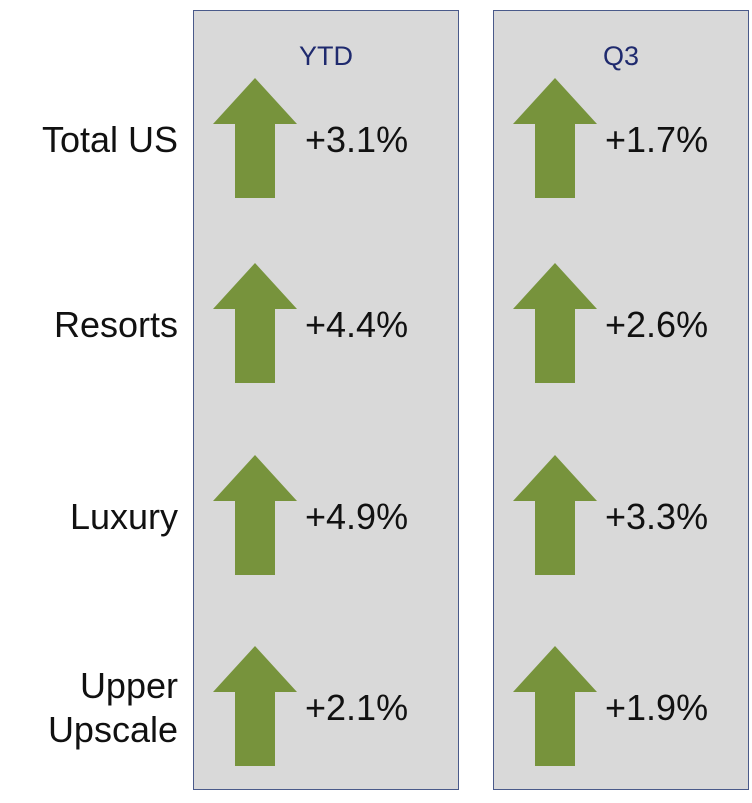  Describe the element at coordinates (123, 516) in the screenshot. I see `row-label: Luxury` at that location.